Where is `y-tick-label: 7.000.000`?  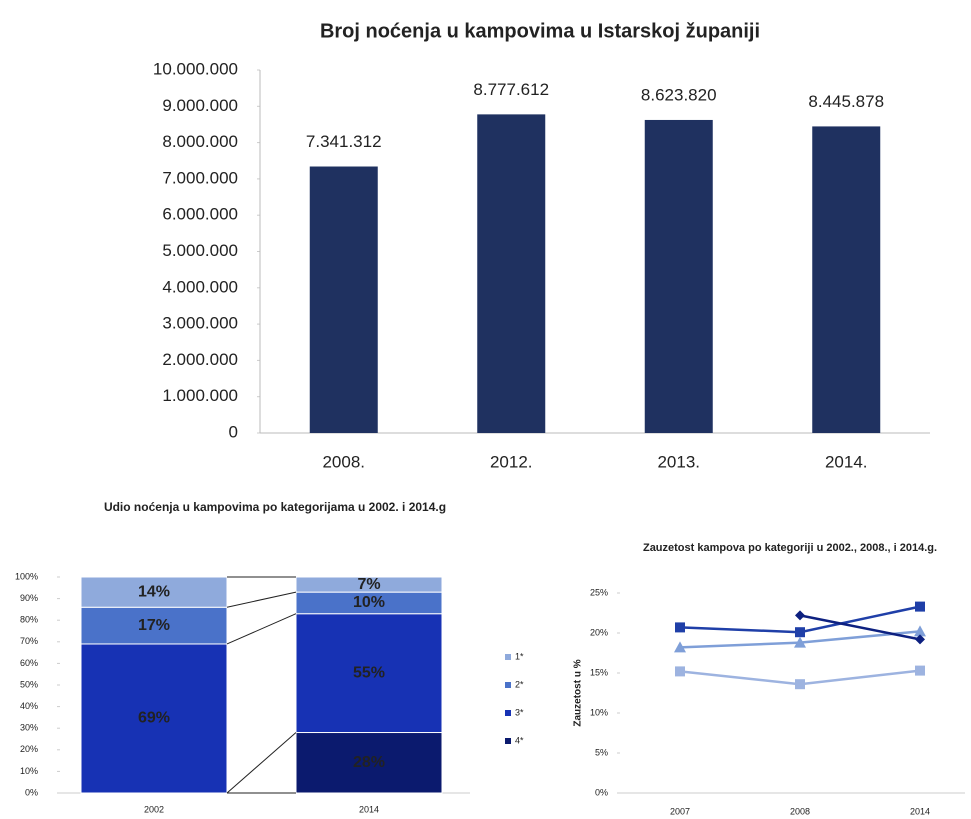 y-tick-label: 7.000.000 is located at coordinates (200, 177).